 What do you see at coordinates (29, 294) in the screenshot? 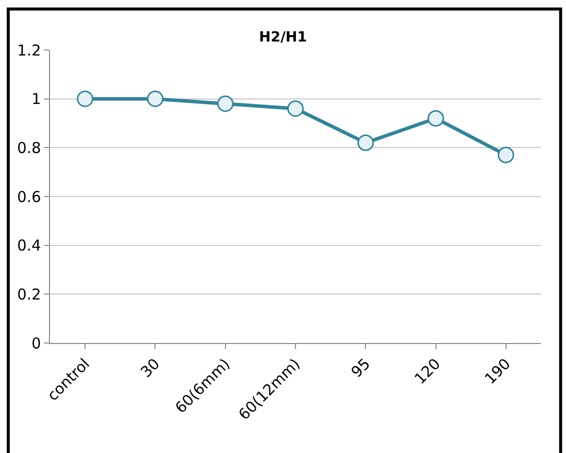
I see `y-tick-label: 0.2` at bounding box center [29, 294].